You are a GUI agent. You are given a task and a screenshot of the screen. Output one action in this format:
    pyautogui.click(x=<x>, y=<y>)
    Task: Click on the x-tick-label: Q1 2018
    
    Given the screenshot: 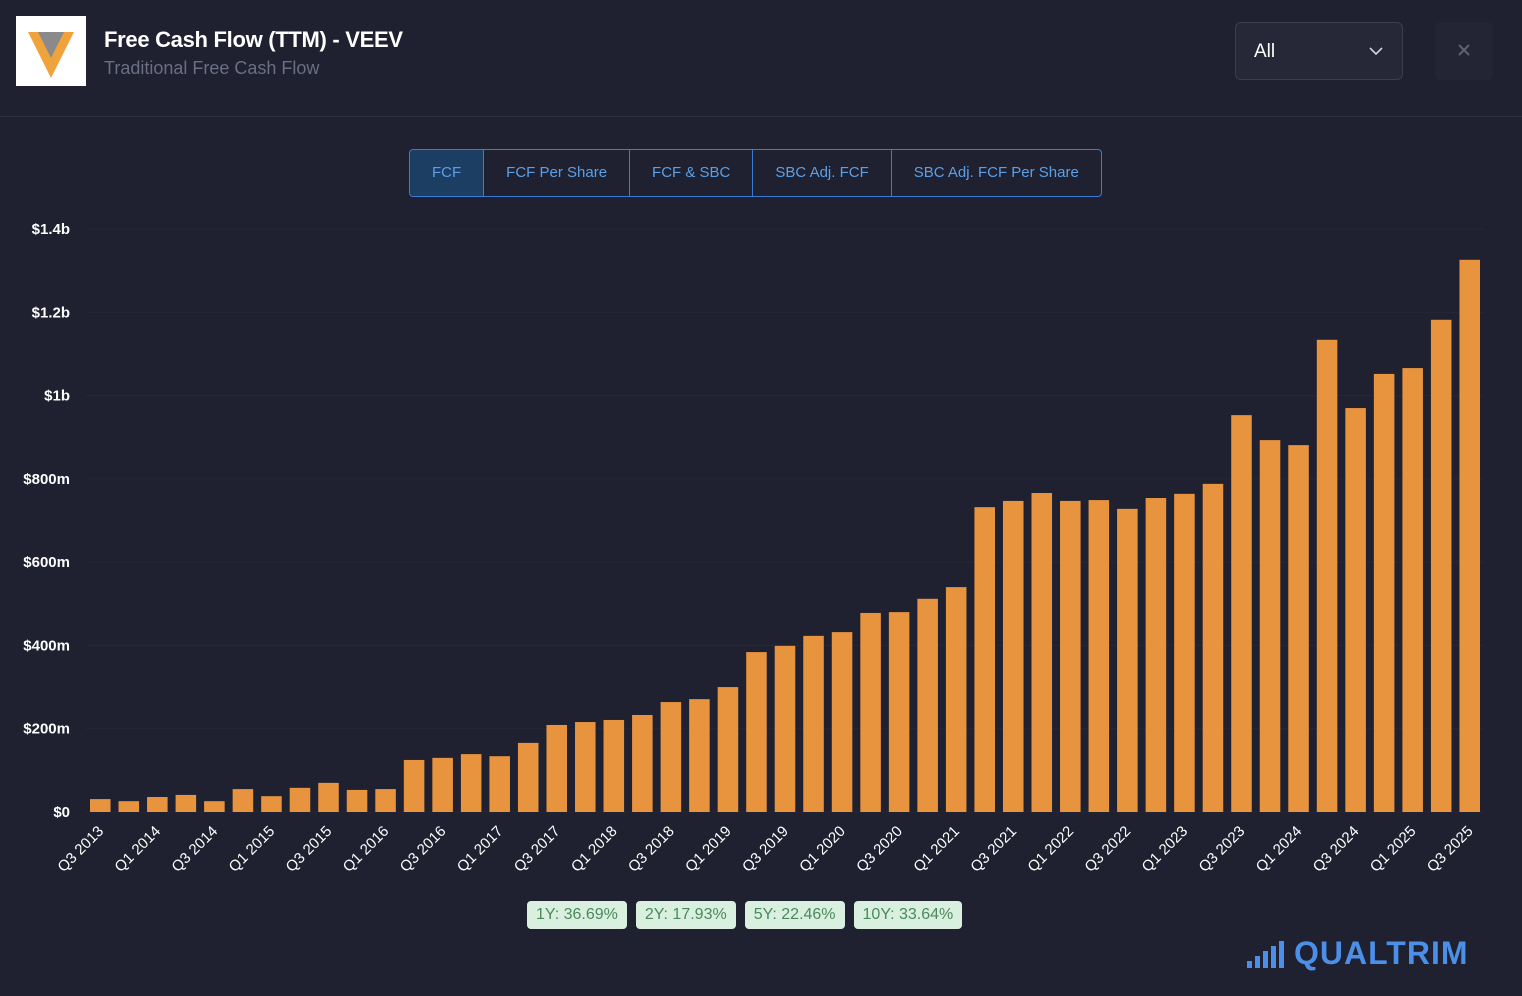 What is the action you would take?
    pyautogui.click(x=594, y=849)
    